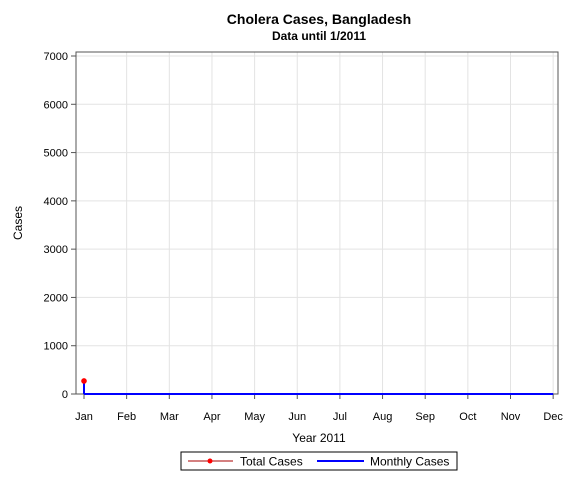 The height and width of the screenshot is (480, 576). I want to click on y-tick-label-4000: 4000, so click(56, 202).